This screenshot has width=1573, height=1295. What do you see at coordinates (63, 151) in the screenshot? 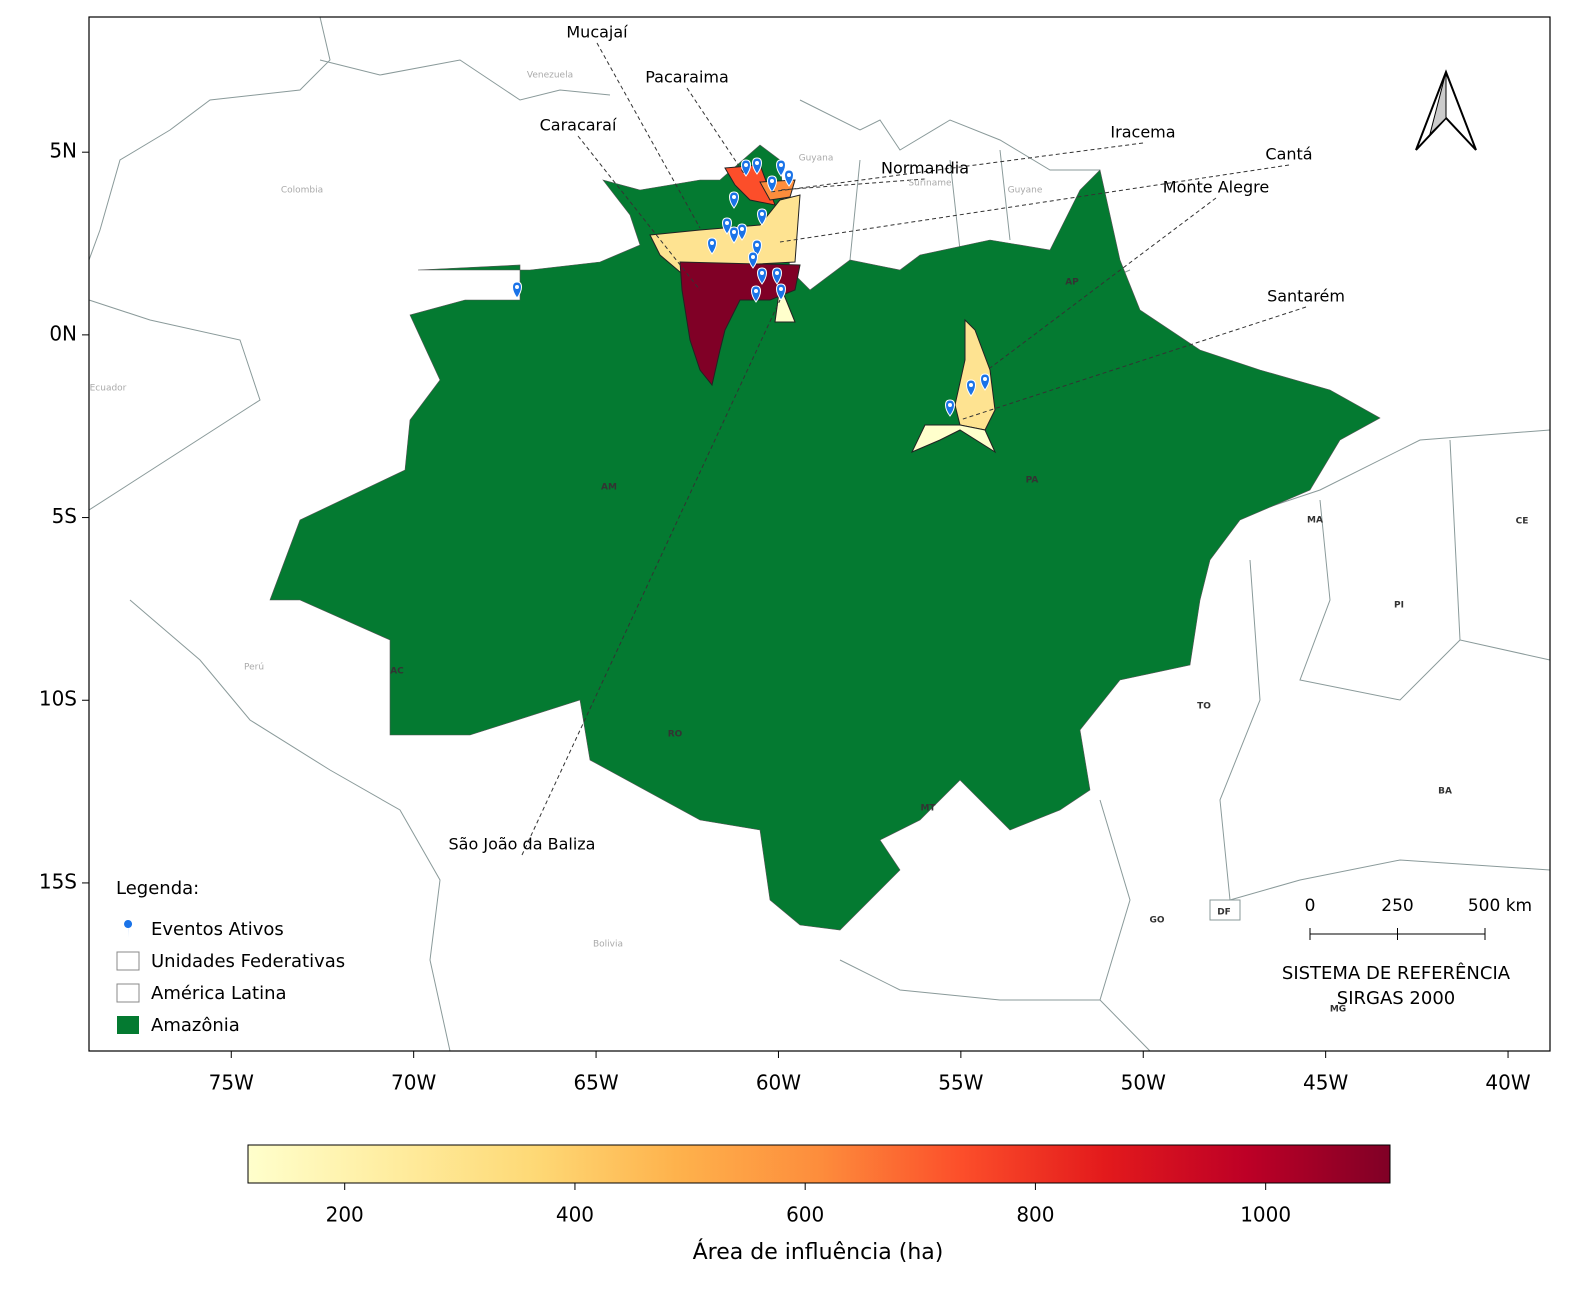
I see `y-tick-label: 5N` at bounding box center [63, 151].